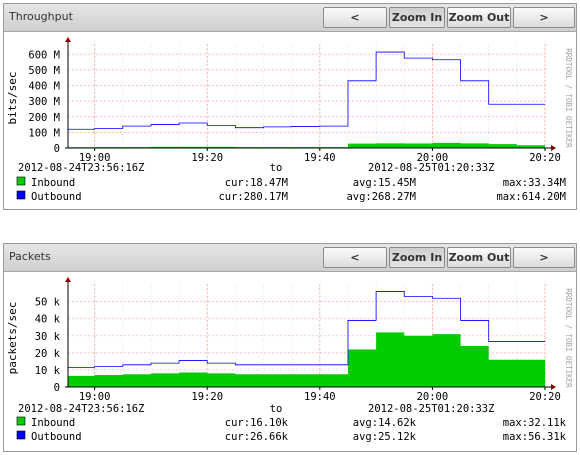 The image size is (580, 455). What do you see at coordinates (381, 197) in the screenshot?
I see `legend-avg: avg:268.27M` at bounding box center [381, 197].